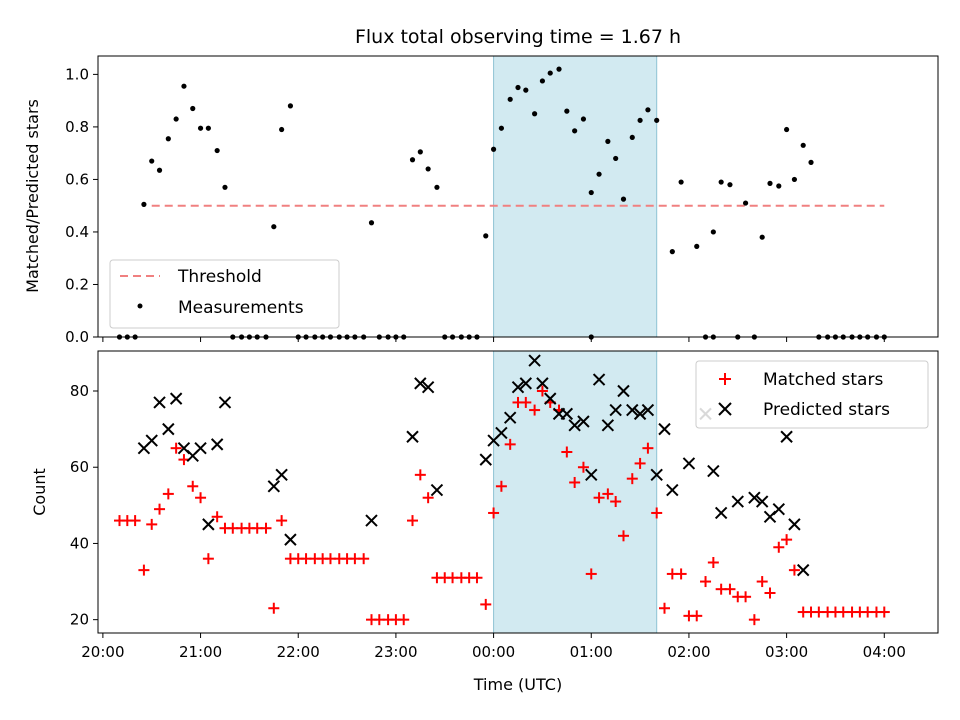  I want to click on bottom-legend-box, so click(812, 394).